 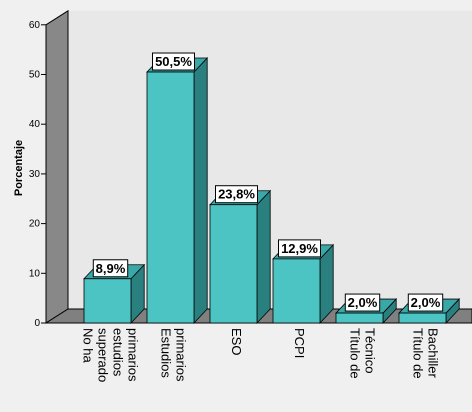 I want to click on left-wall, so click(x=57, y=166).